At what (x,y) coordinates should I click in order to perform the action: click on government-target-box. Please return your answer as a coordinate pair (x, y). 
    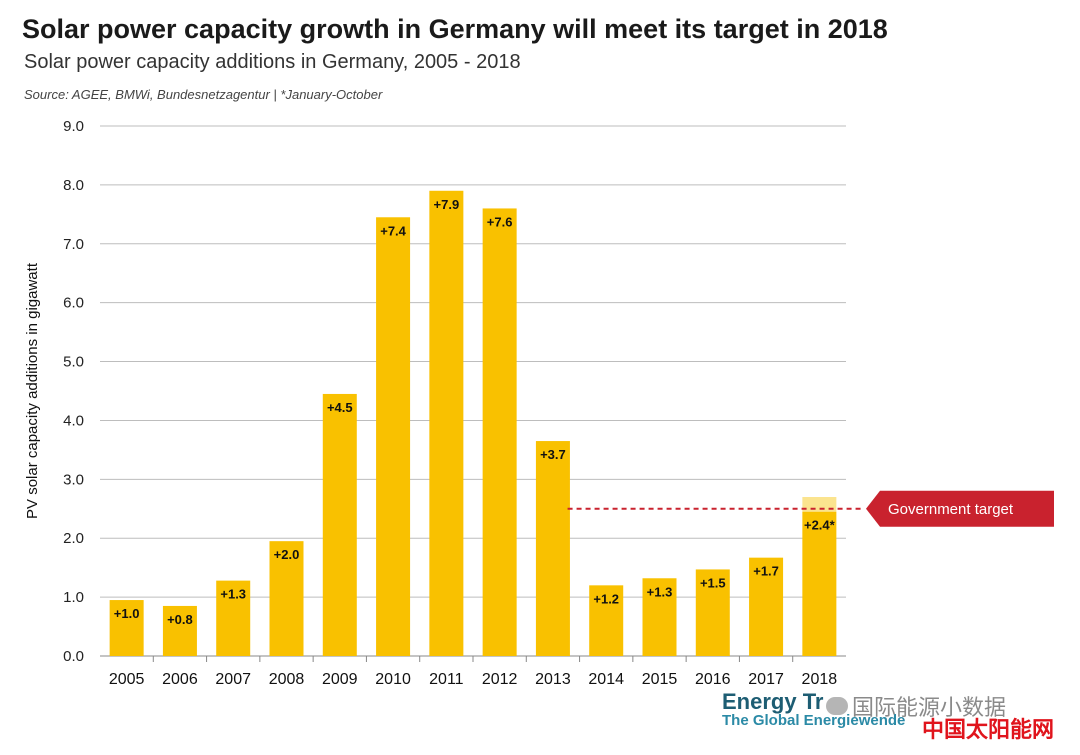
    Looking at the image, I should click on (960, 508).